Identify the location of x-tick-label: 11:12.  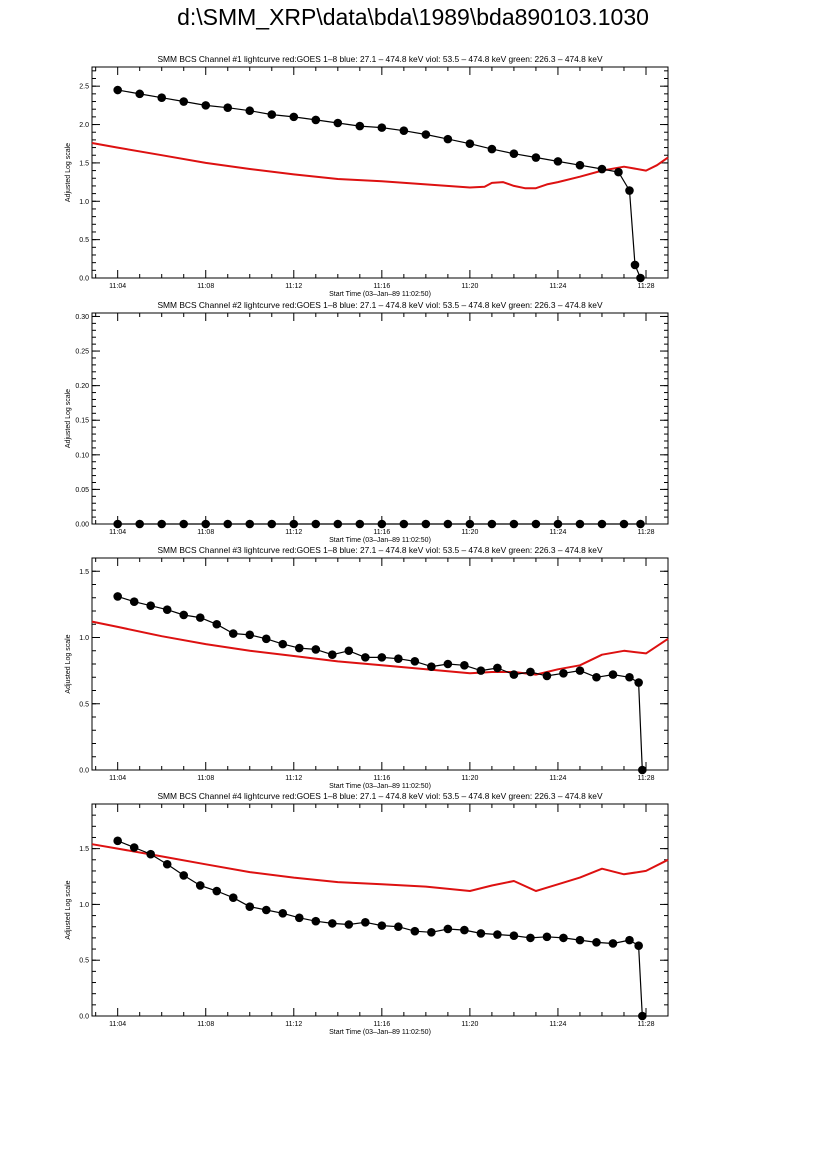
(293, 1024).